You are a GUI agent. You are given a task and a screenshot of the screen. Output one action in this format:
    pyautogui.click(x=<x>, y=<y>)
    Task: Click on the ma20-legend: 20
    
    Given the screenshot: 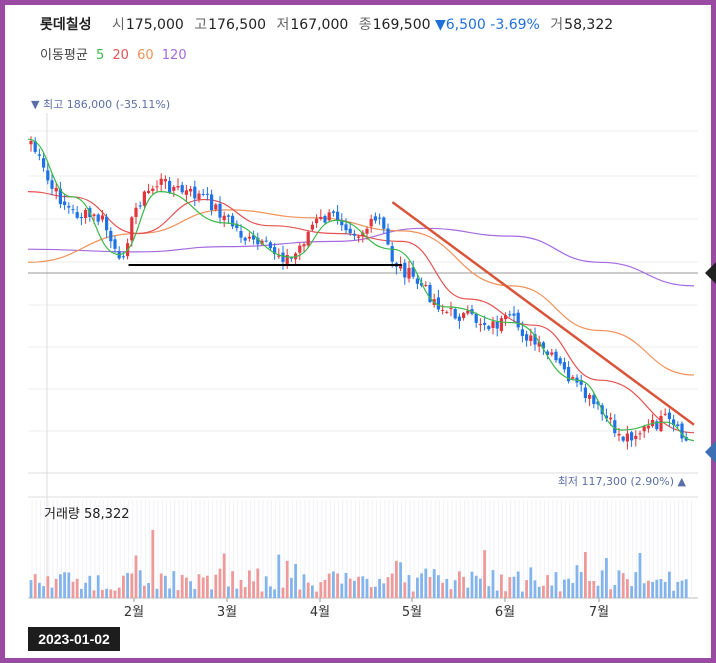 What is the action you would take?
    pyautogui.click(x=120, y=55)
    